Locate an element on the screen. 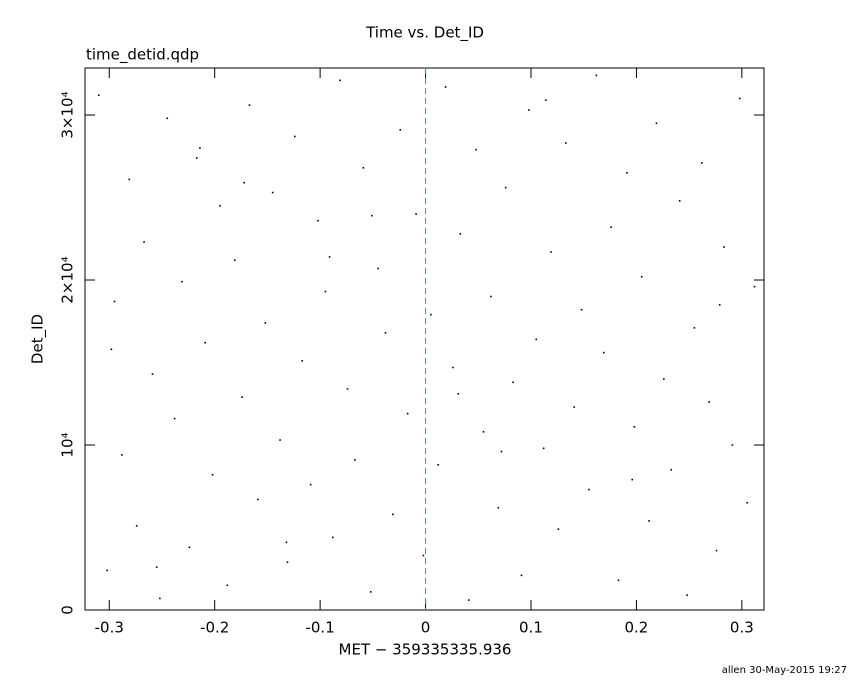 The width and height of the screenshot is (850, 680). y-tick-label: 2×10⁴ is located at coordinates (68, 279).